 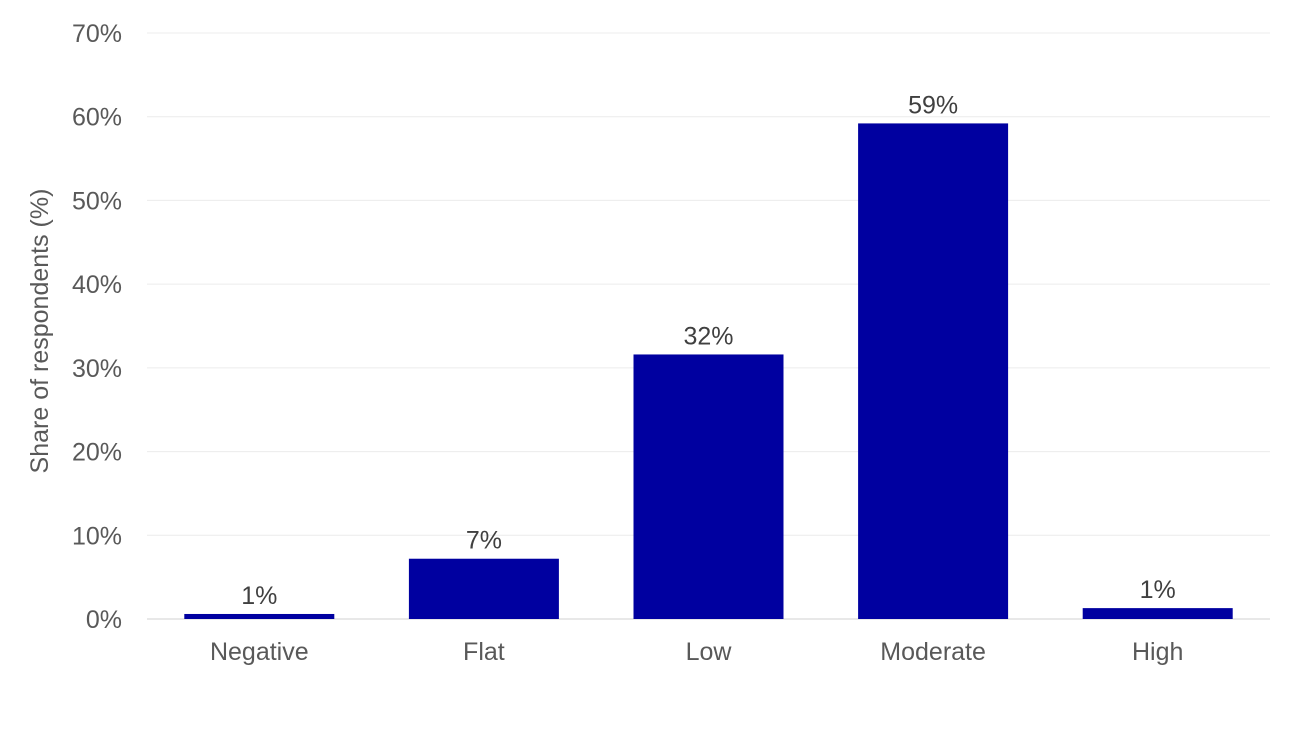 What do you see at coordinates (97, 453) in the screenshot?
I see `y-tick-label: 20%` at bounding box center [97, 453].